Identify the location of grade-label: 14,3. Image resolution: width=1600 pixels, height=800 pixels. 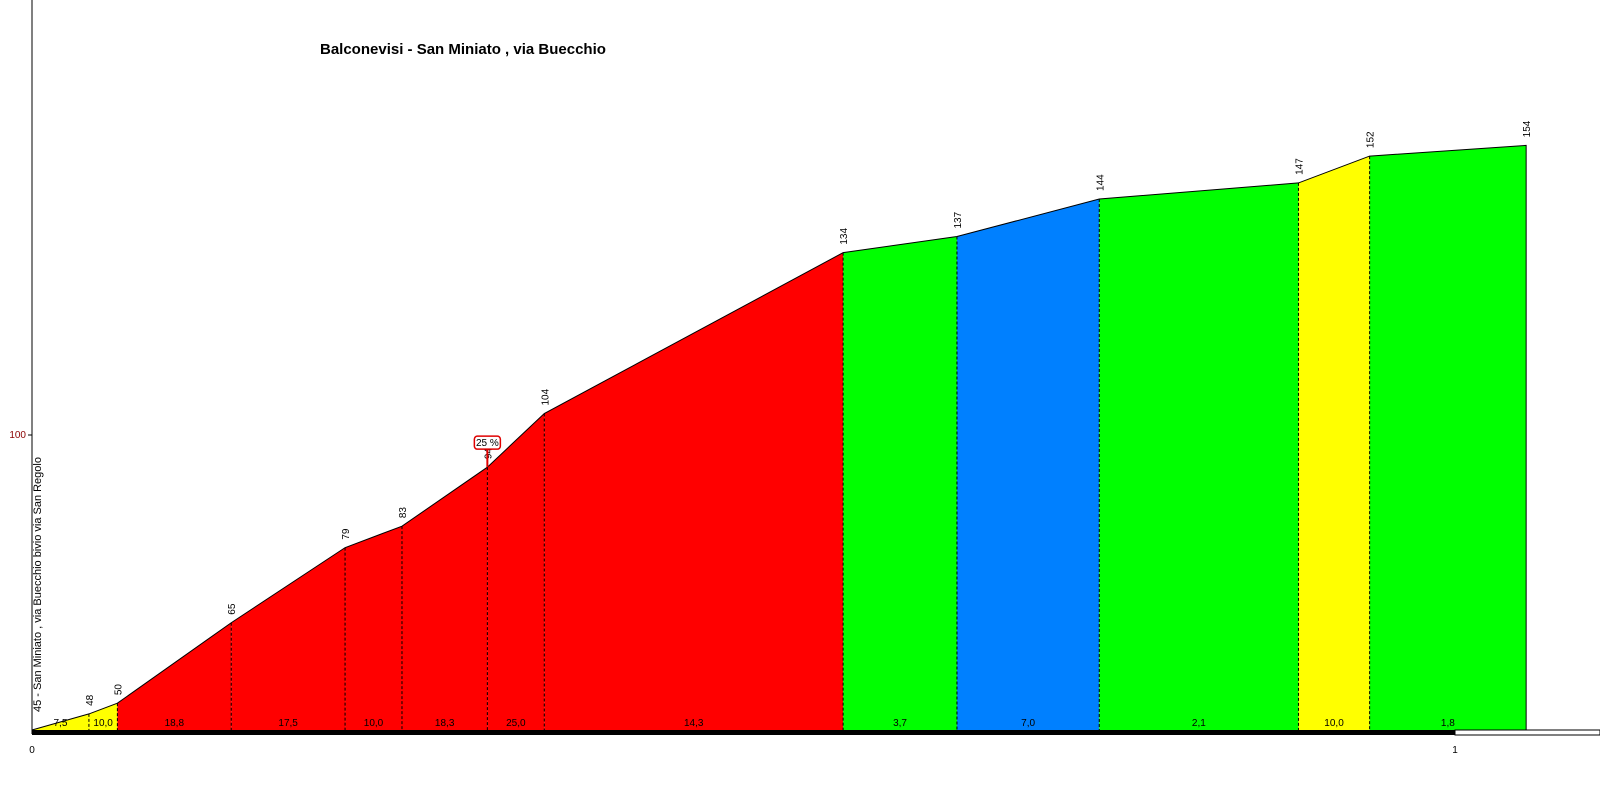
(694, 723).